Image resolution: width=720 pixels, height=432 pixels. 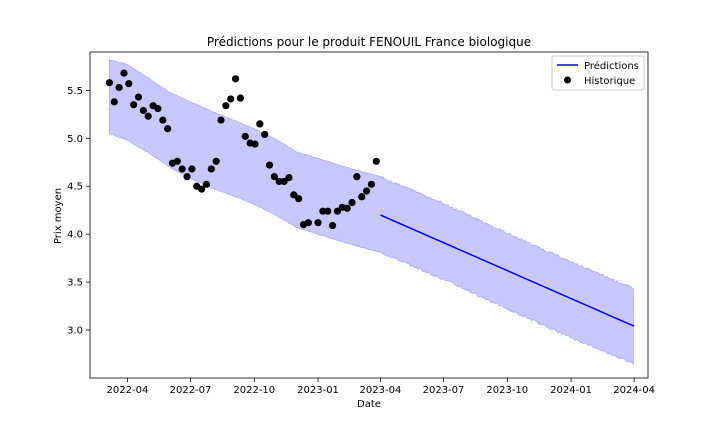 What do you see at coordinates (75, 235) in the screenshot?
I see `y-tick-label: 4.0` at bounding box center [75, 235].